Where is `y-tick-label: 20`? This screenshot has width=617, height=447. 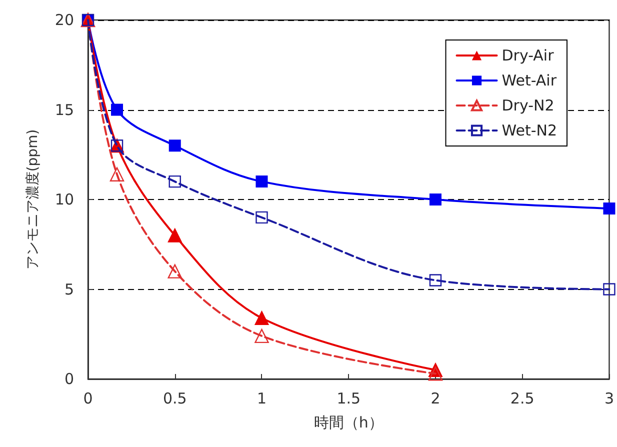
y-tick-label: 20 is located at coordinates (64, 20).